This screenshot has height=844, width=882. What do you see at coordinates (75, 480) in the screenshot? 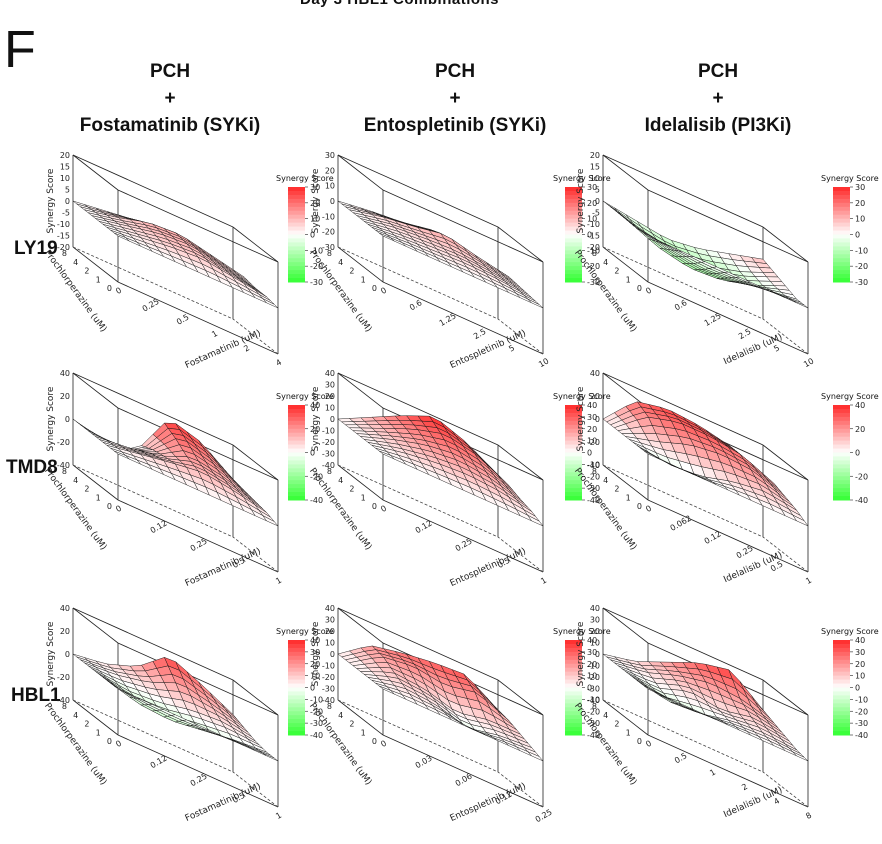
I see `y-tick-label: 4` at bounding box center [75, 480].